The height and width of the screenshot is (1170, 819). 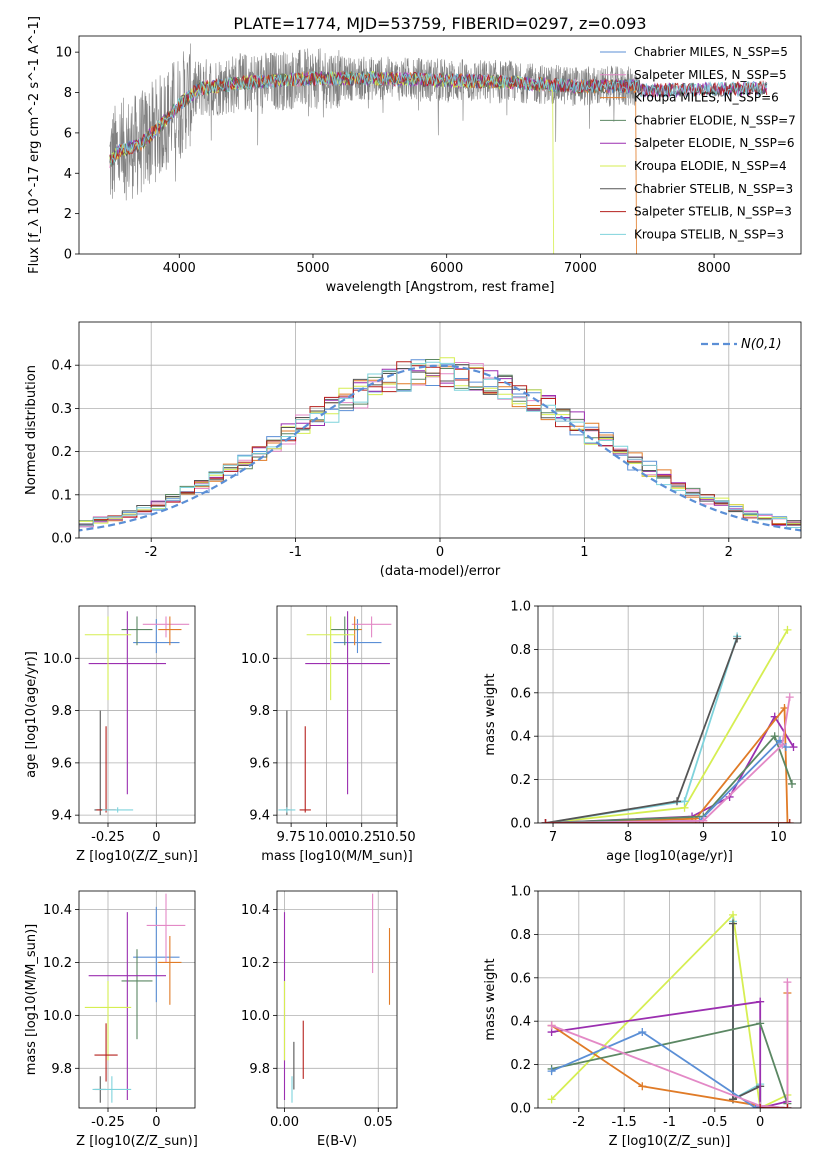 I want to click on x-tick-label: 6000, so click(x=446, y=268).